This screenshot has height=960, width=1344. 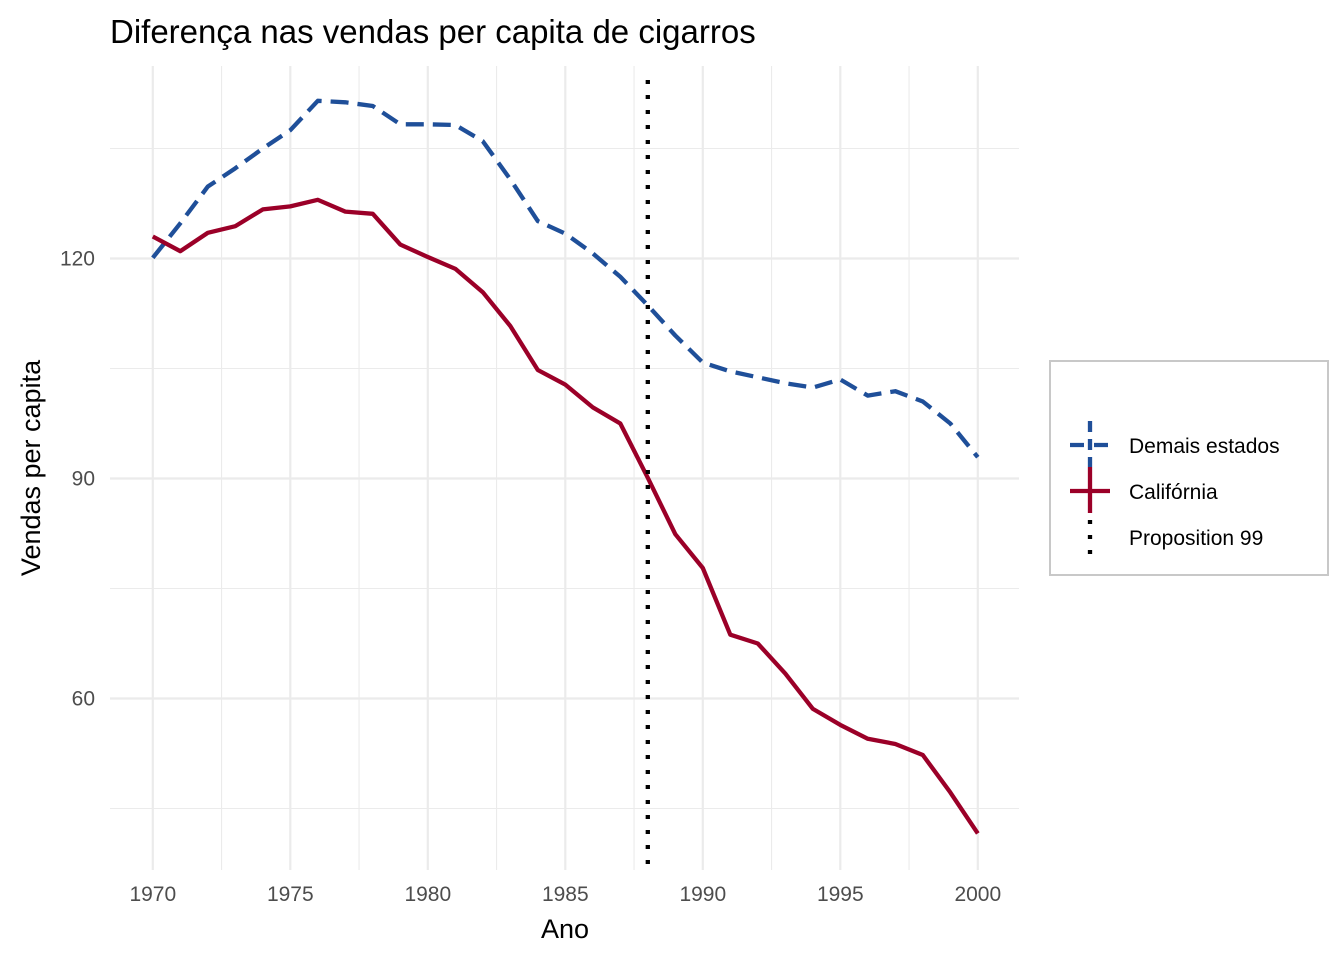 What do you see at coordinates (565, 929) in the screenshot?
I see `x-axis-title: Ano` at bounding box center [565, 929].